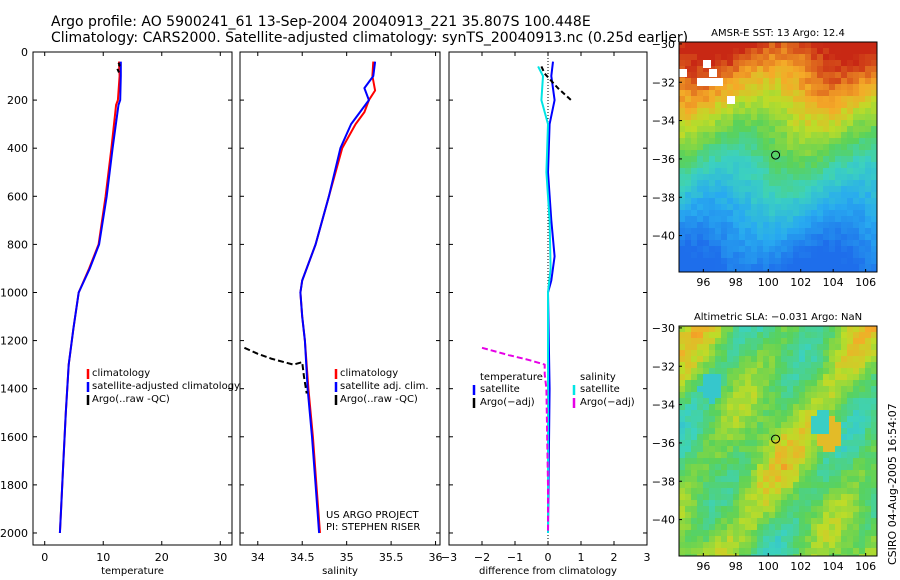  What do you see at coordinates (776, 155) in the screenshot?
I see `argo-location-marker` at bounding box center [776, 155].